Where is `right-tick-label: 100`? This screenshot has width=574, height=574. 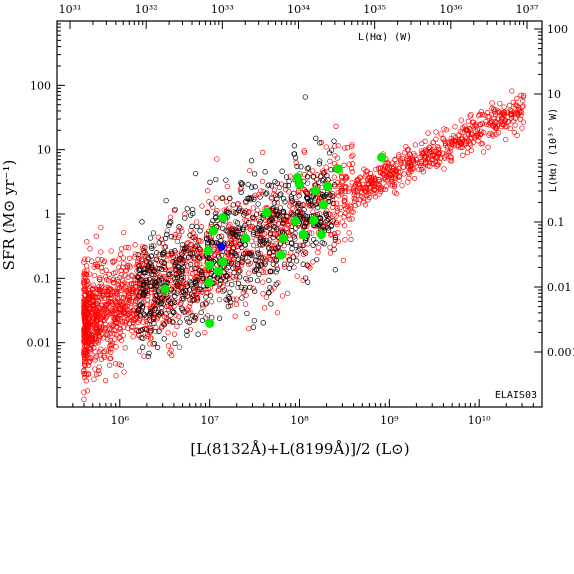 right-tick-label: 100 is located at coordinates (557, 29).